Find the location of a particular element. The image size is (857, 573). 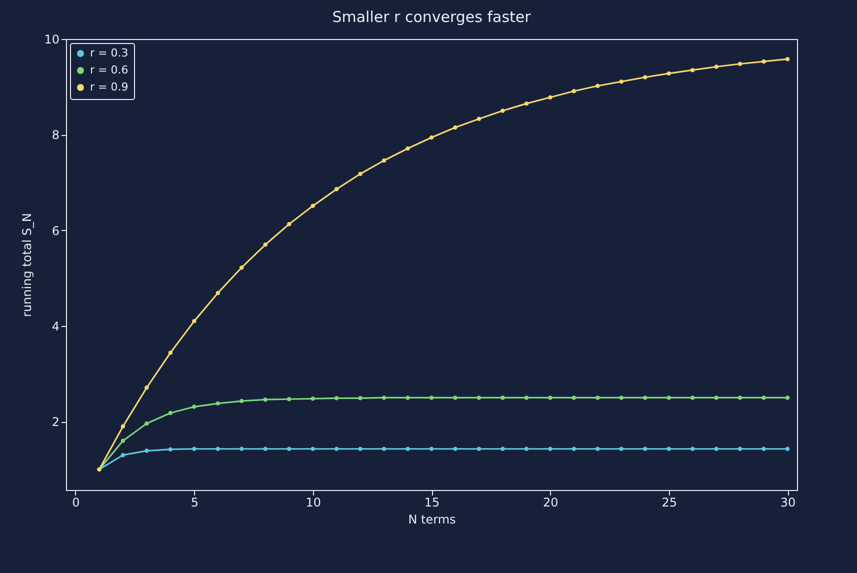

x-tick-label: 20 is located at coordinates (550, 503).